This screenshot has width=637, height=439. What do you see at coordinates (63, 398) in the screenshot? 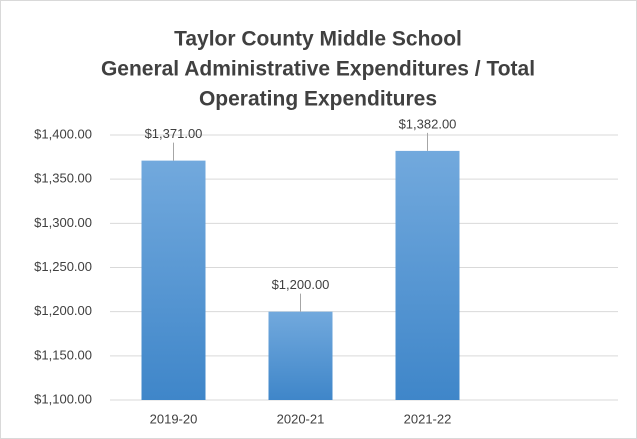
I see `y-tick-label: $1,100.00` at bounding box center [63, 398].